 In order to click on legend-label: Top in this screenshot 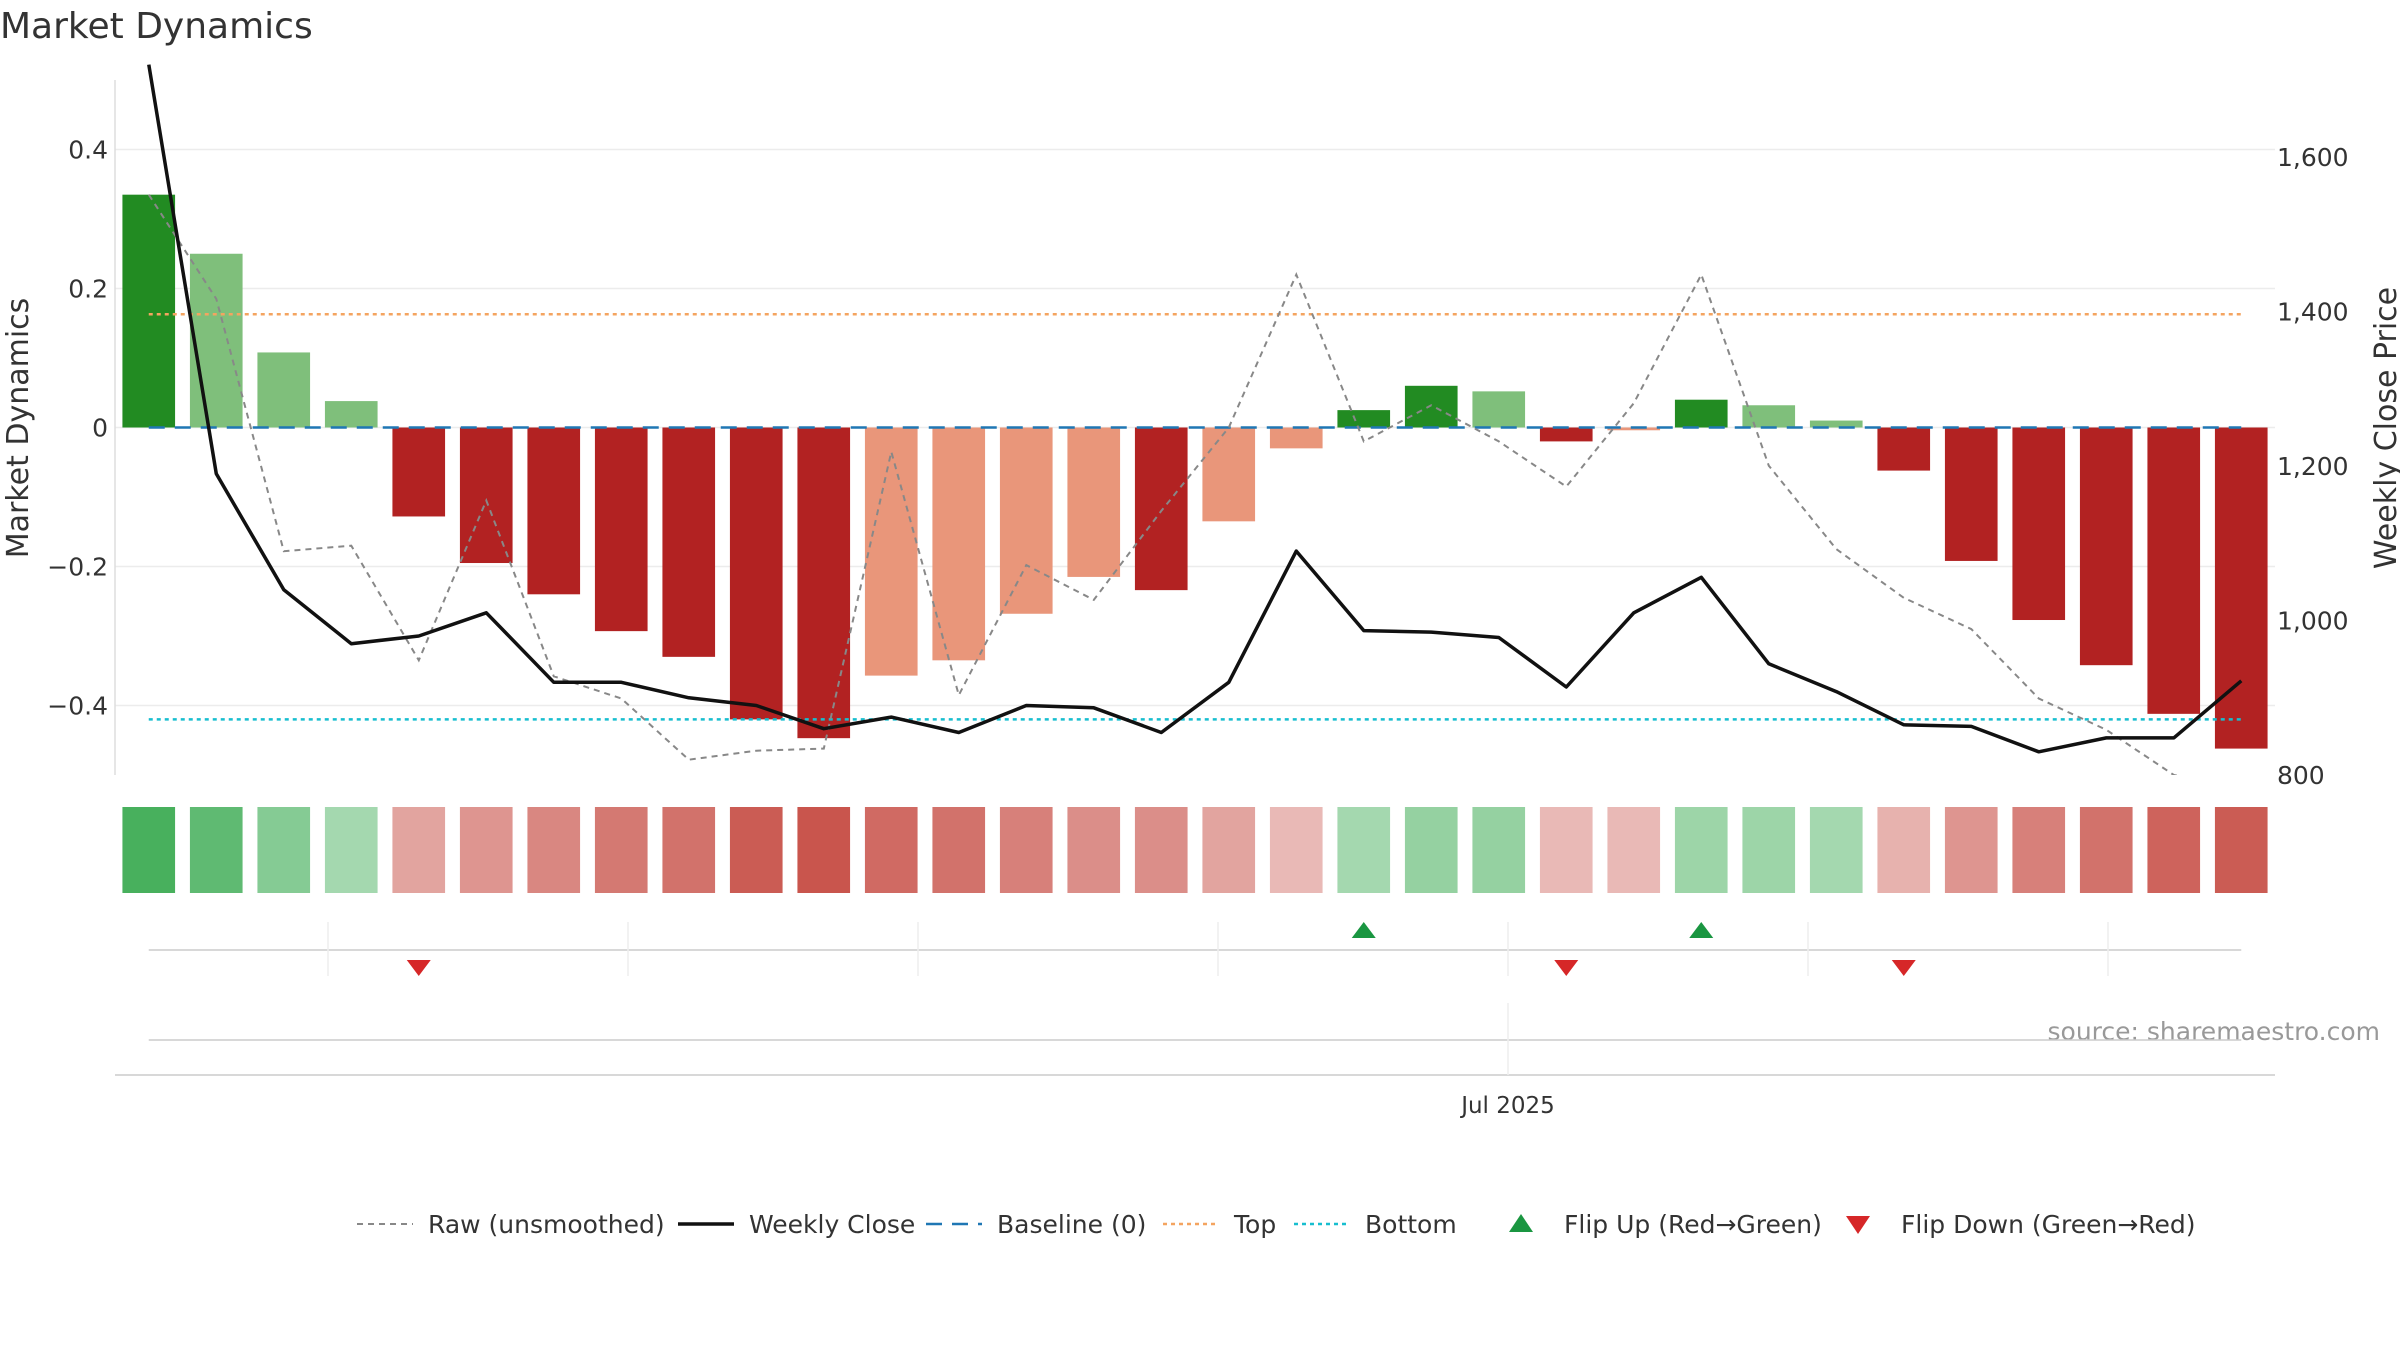, I will do `click(1254, 1224)`.